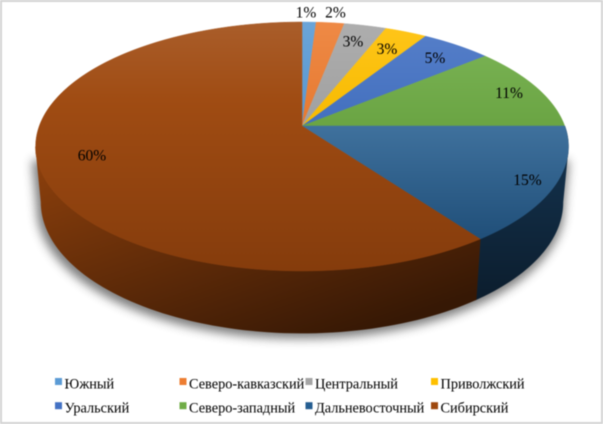 This screenshot has height=424, width=603. Describe the element at coordinates (247, 385) in the screenshot. I see `svg-text: Северо-кавказский` at that location.